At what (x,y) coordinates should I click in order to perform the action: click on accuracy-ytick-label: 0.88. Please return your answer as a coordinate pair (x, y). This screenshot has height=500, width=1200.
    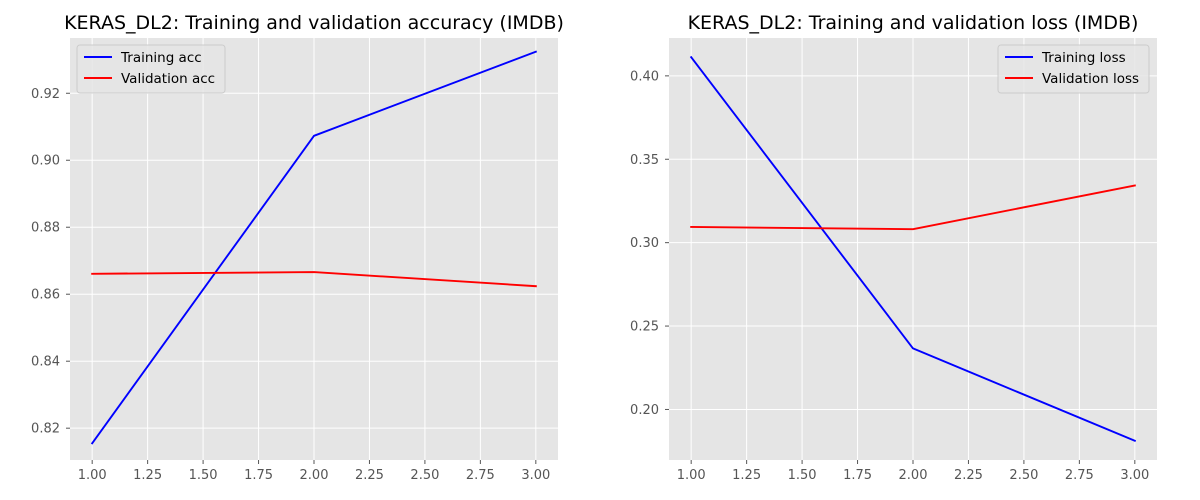
    Looking at the image, I should click on (45, 228).